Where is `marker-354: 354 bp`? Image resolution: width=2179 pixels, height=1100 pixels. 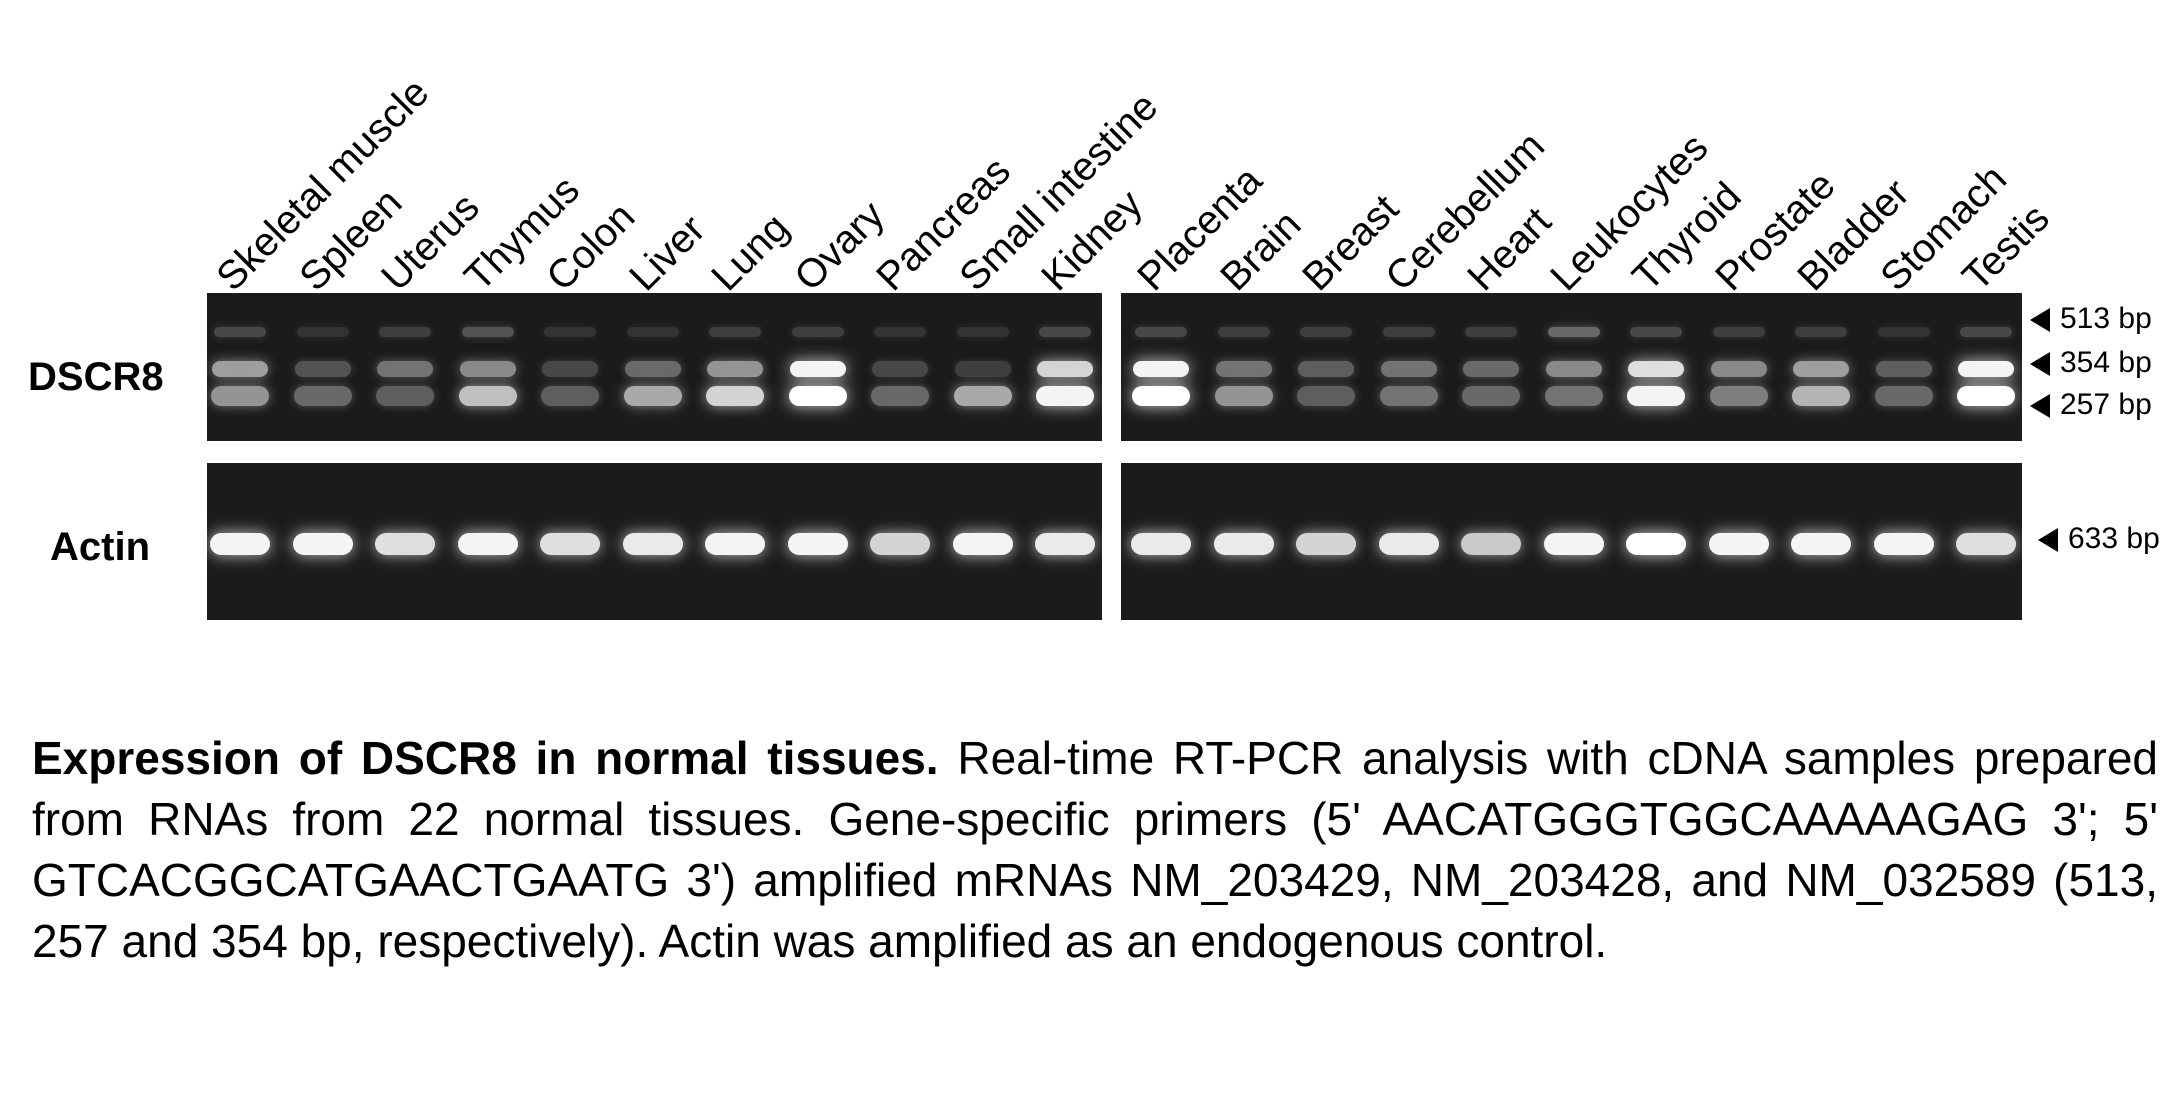 marker-354: 354 bp is located at coordinates (2091, 363).